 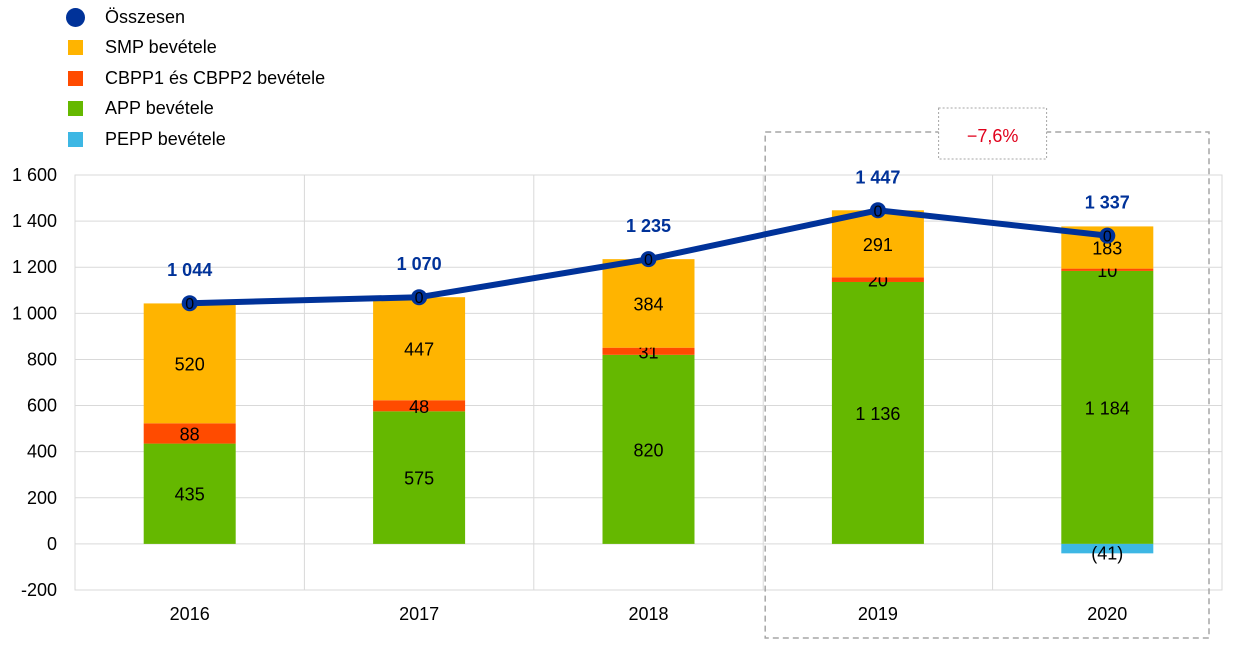 I want to click on bar-pepp, so click(x=1107, y=548).